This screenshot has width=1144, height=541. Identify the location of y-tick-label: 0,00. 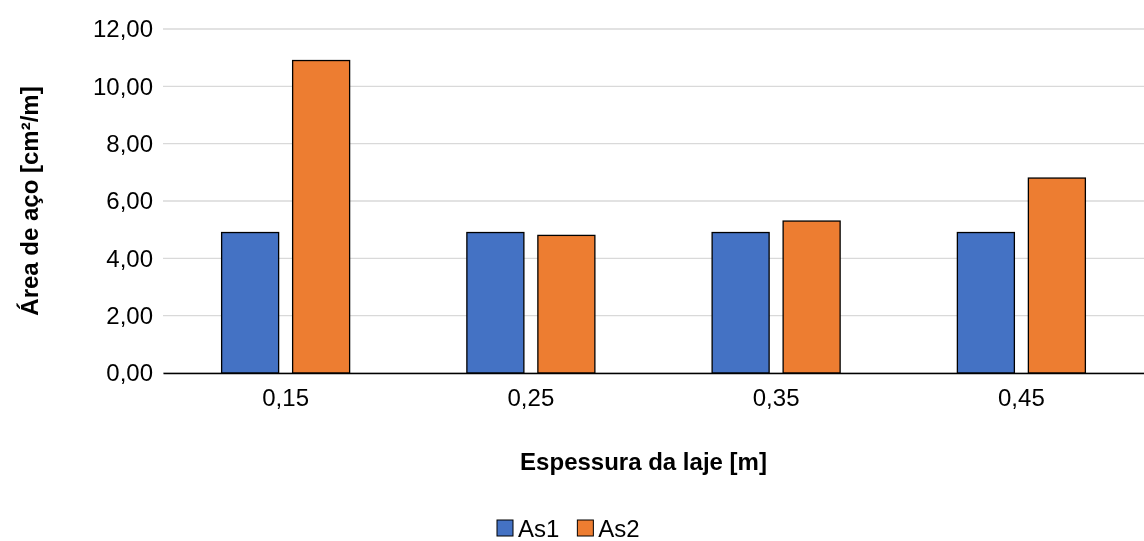
(129, 373).